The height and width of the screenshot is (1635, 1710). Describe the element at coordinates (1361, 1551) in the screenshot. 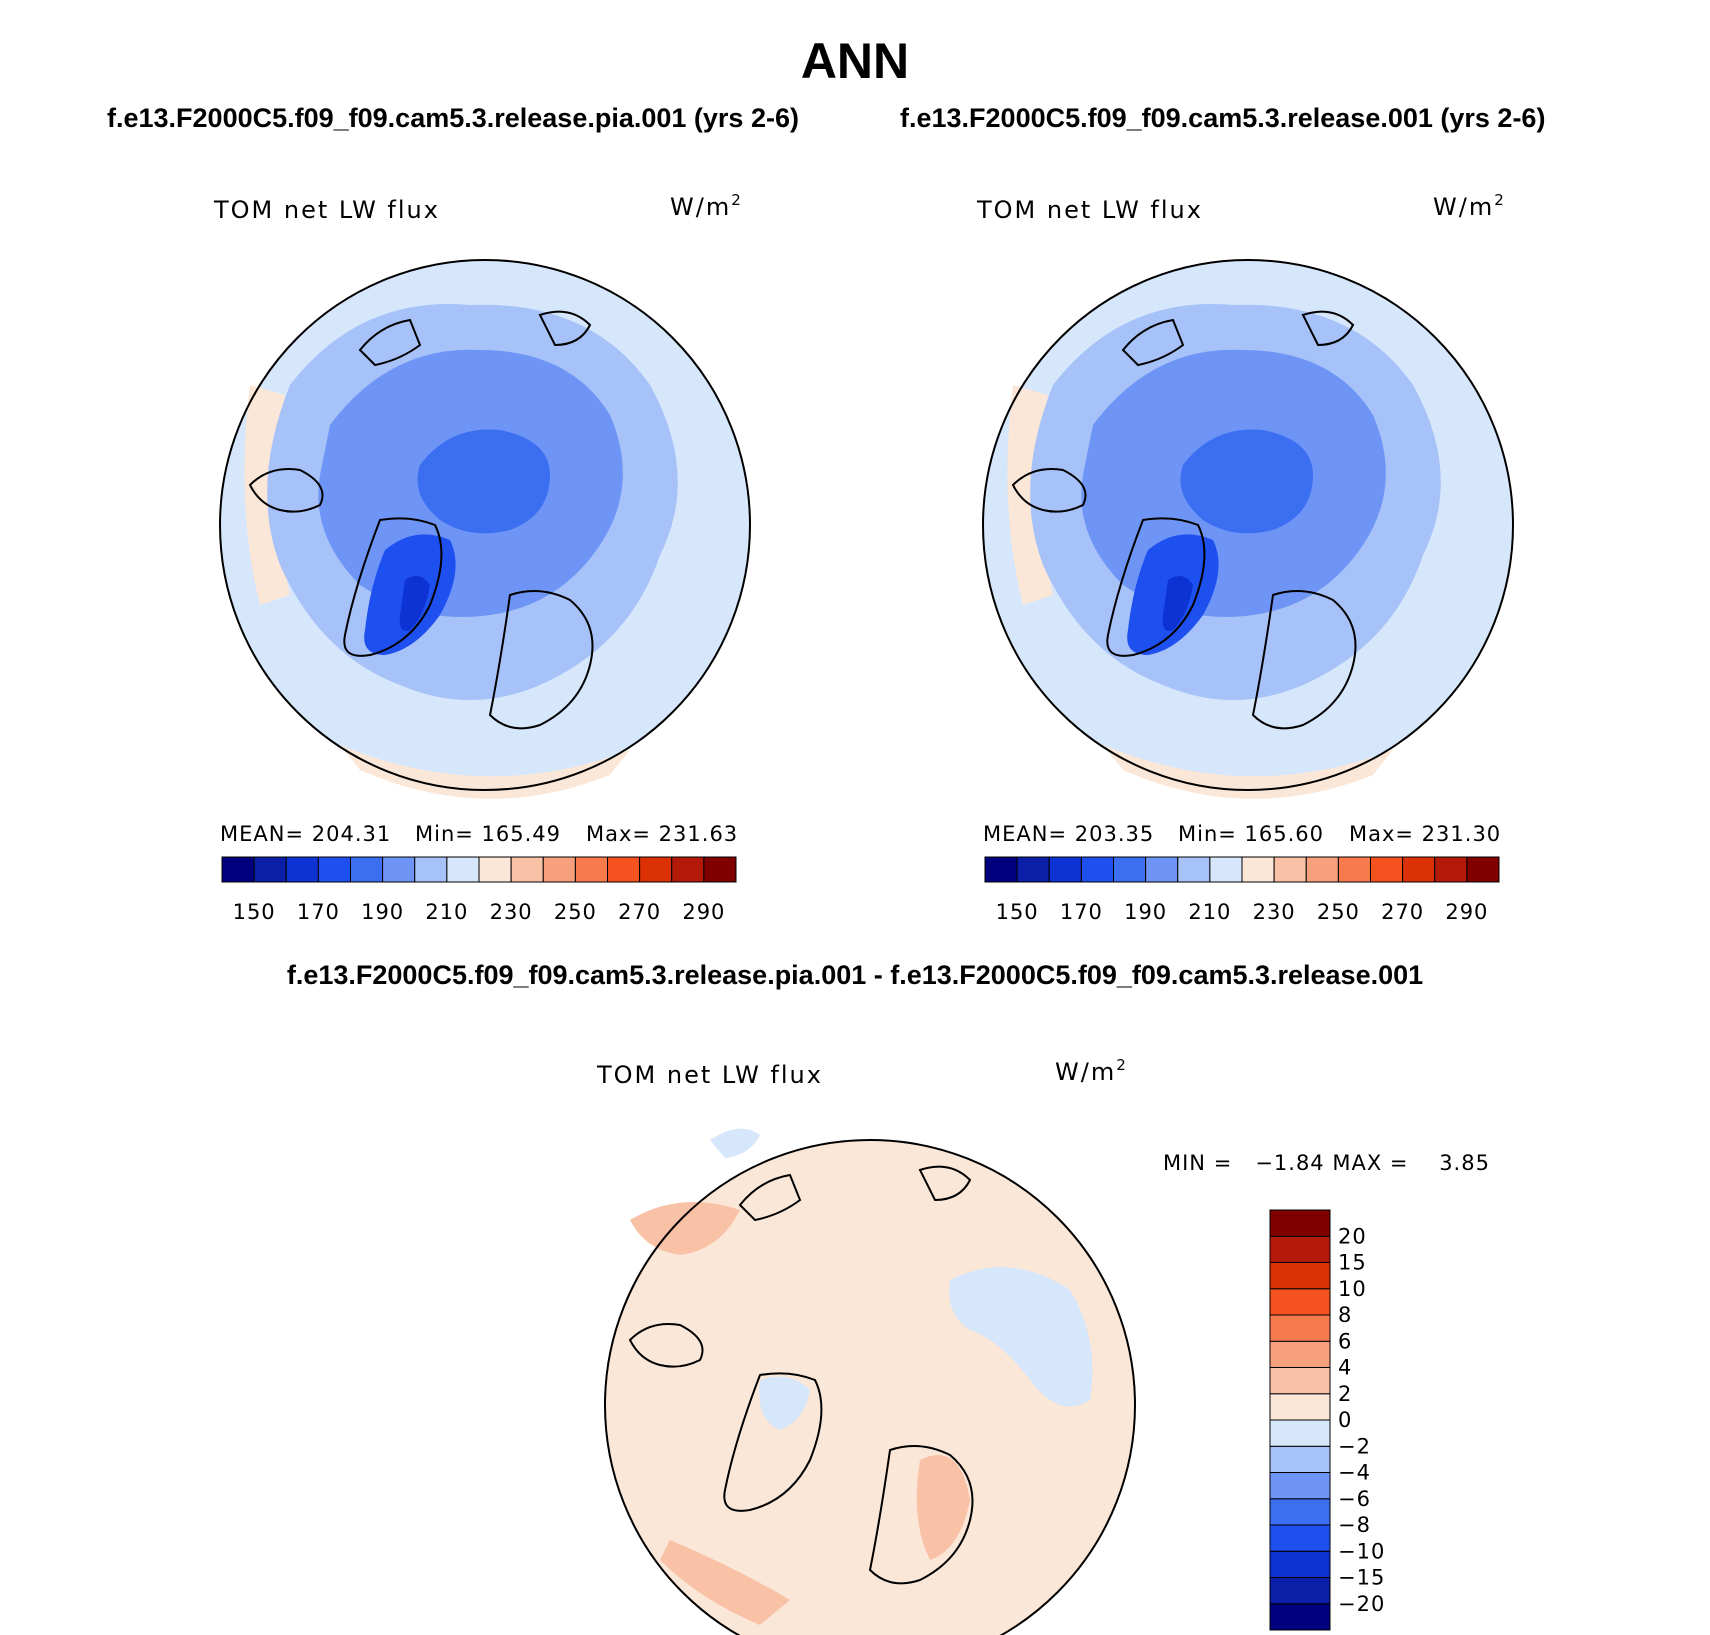

I see `colorbar-tick-label: −10` at that location.